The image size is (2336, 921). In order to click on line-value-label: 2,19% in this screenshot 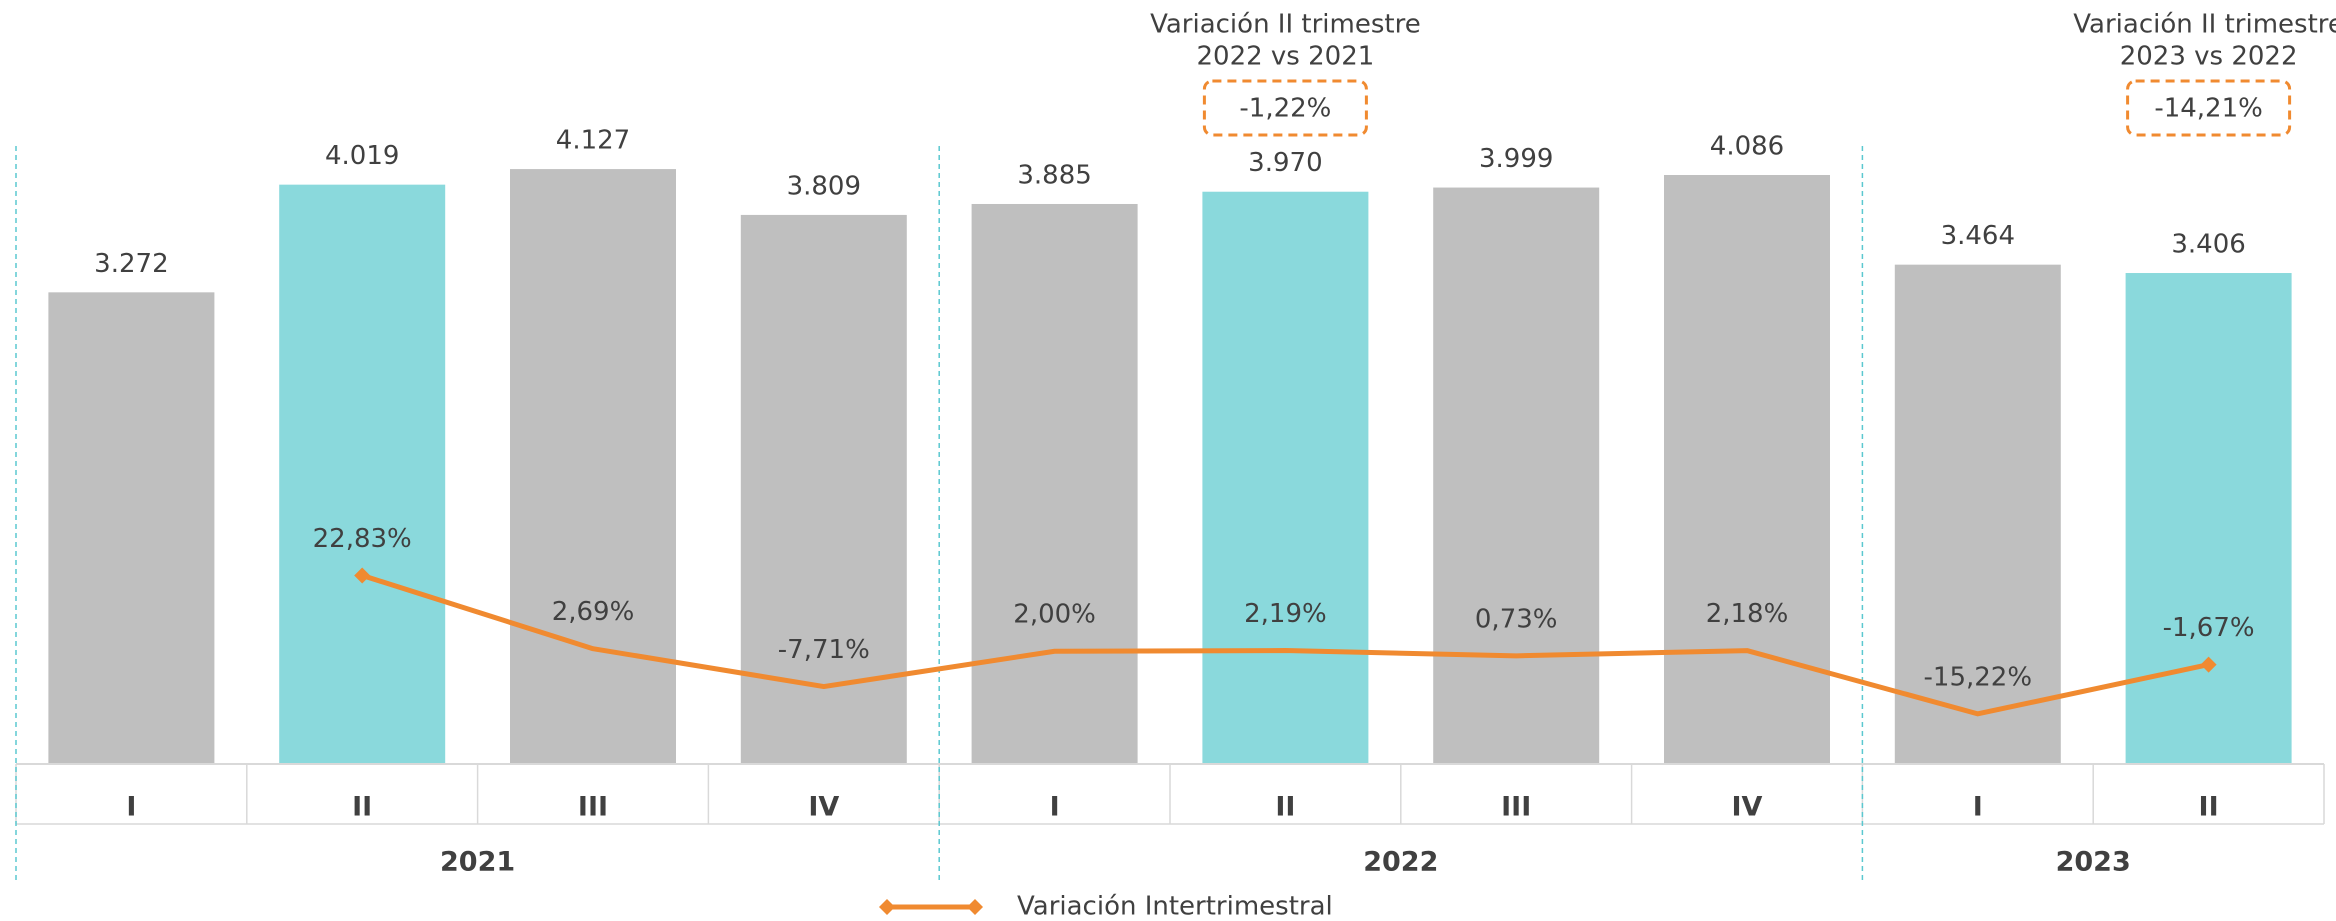, I will do `click(1285, 614)`.